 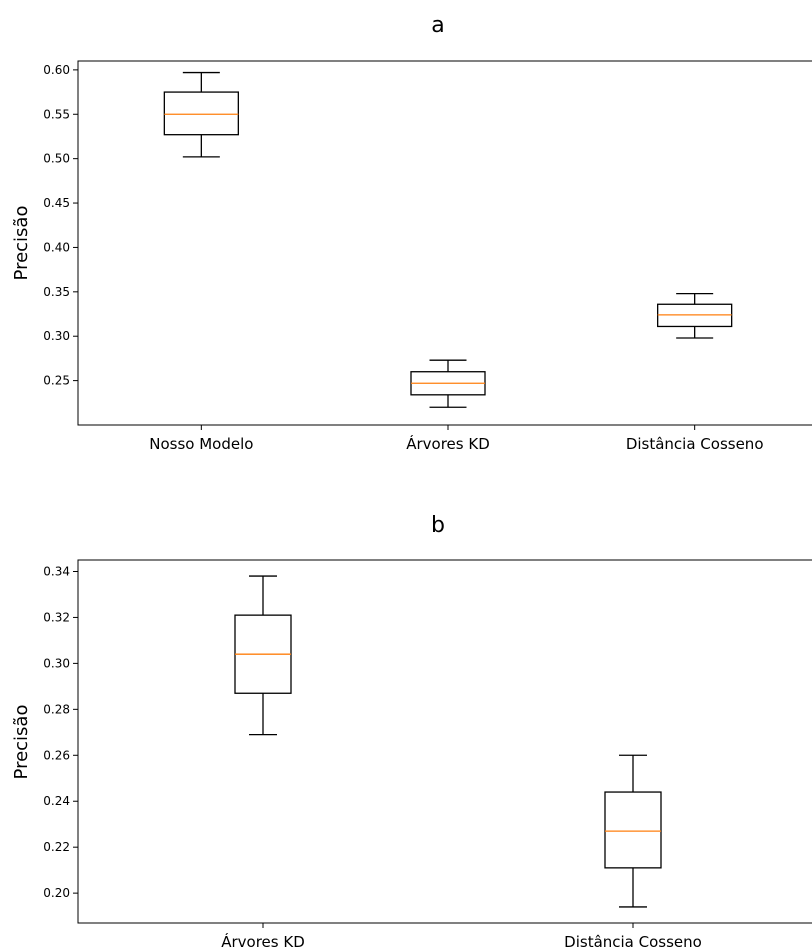 I want to click on x-tick-label: Nosso Modelo, so click(x=201, y=444).